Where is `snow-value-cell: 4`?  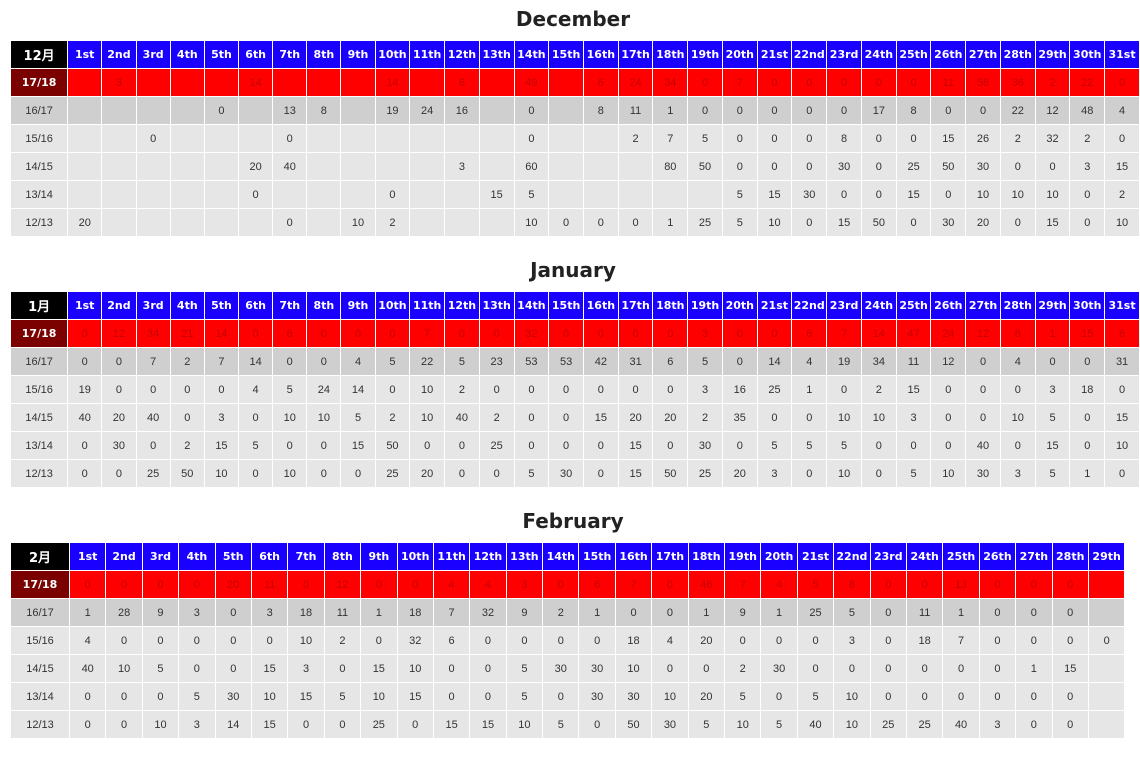
snow-value-cell: 4 is located at coordinates (779, 584).